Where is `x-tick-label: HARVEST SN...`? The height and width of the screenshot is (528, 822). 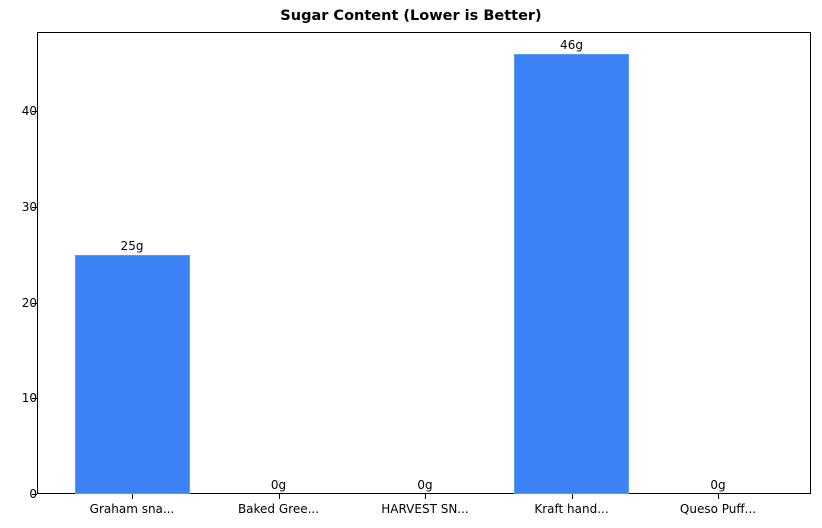 x-tick-label: HARVEST SN... is located at coordinates (425, 509).